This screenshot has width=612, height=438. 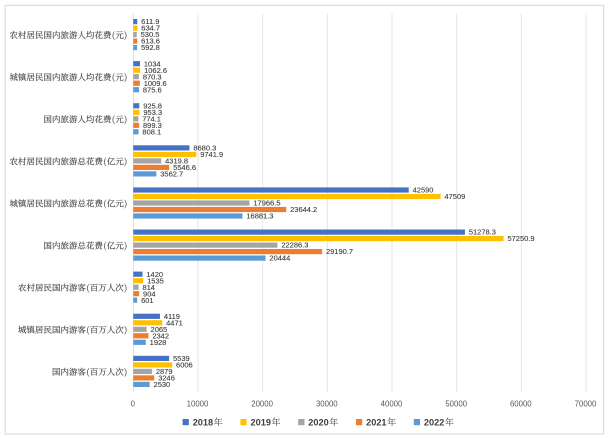 I want to click on svg-text: 634.7, so click(x=150, y=28).